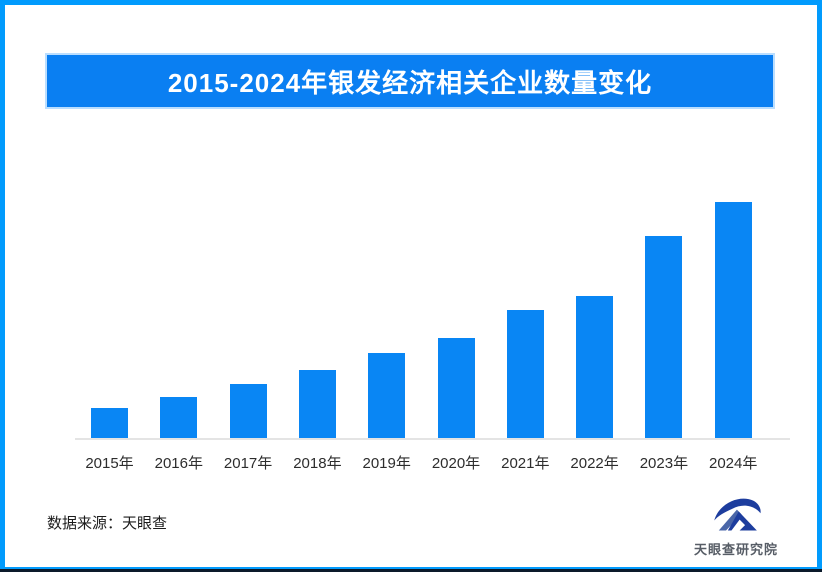 This screenshot has height=572, width=822. Describe the element at coordinates (432, 439) in the screenshot. I see `x-axis-line` at that location.